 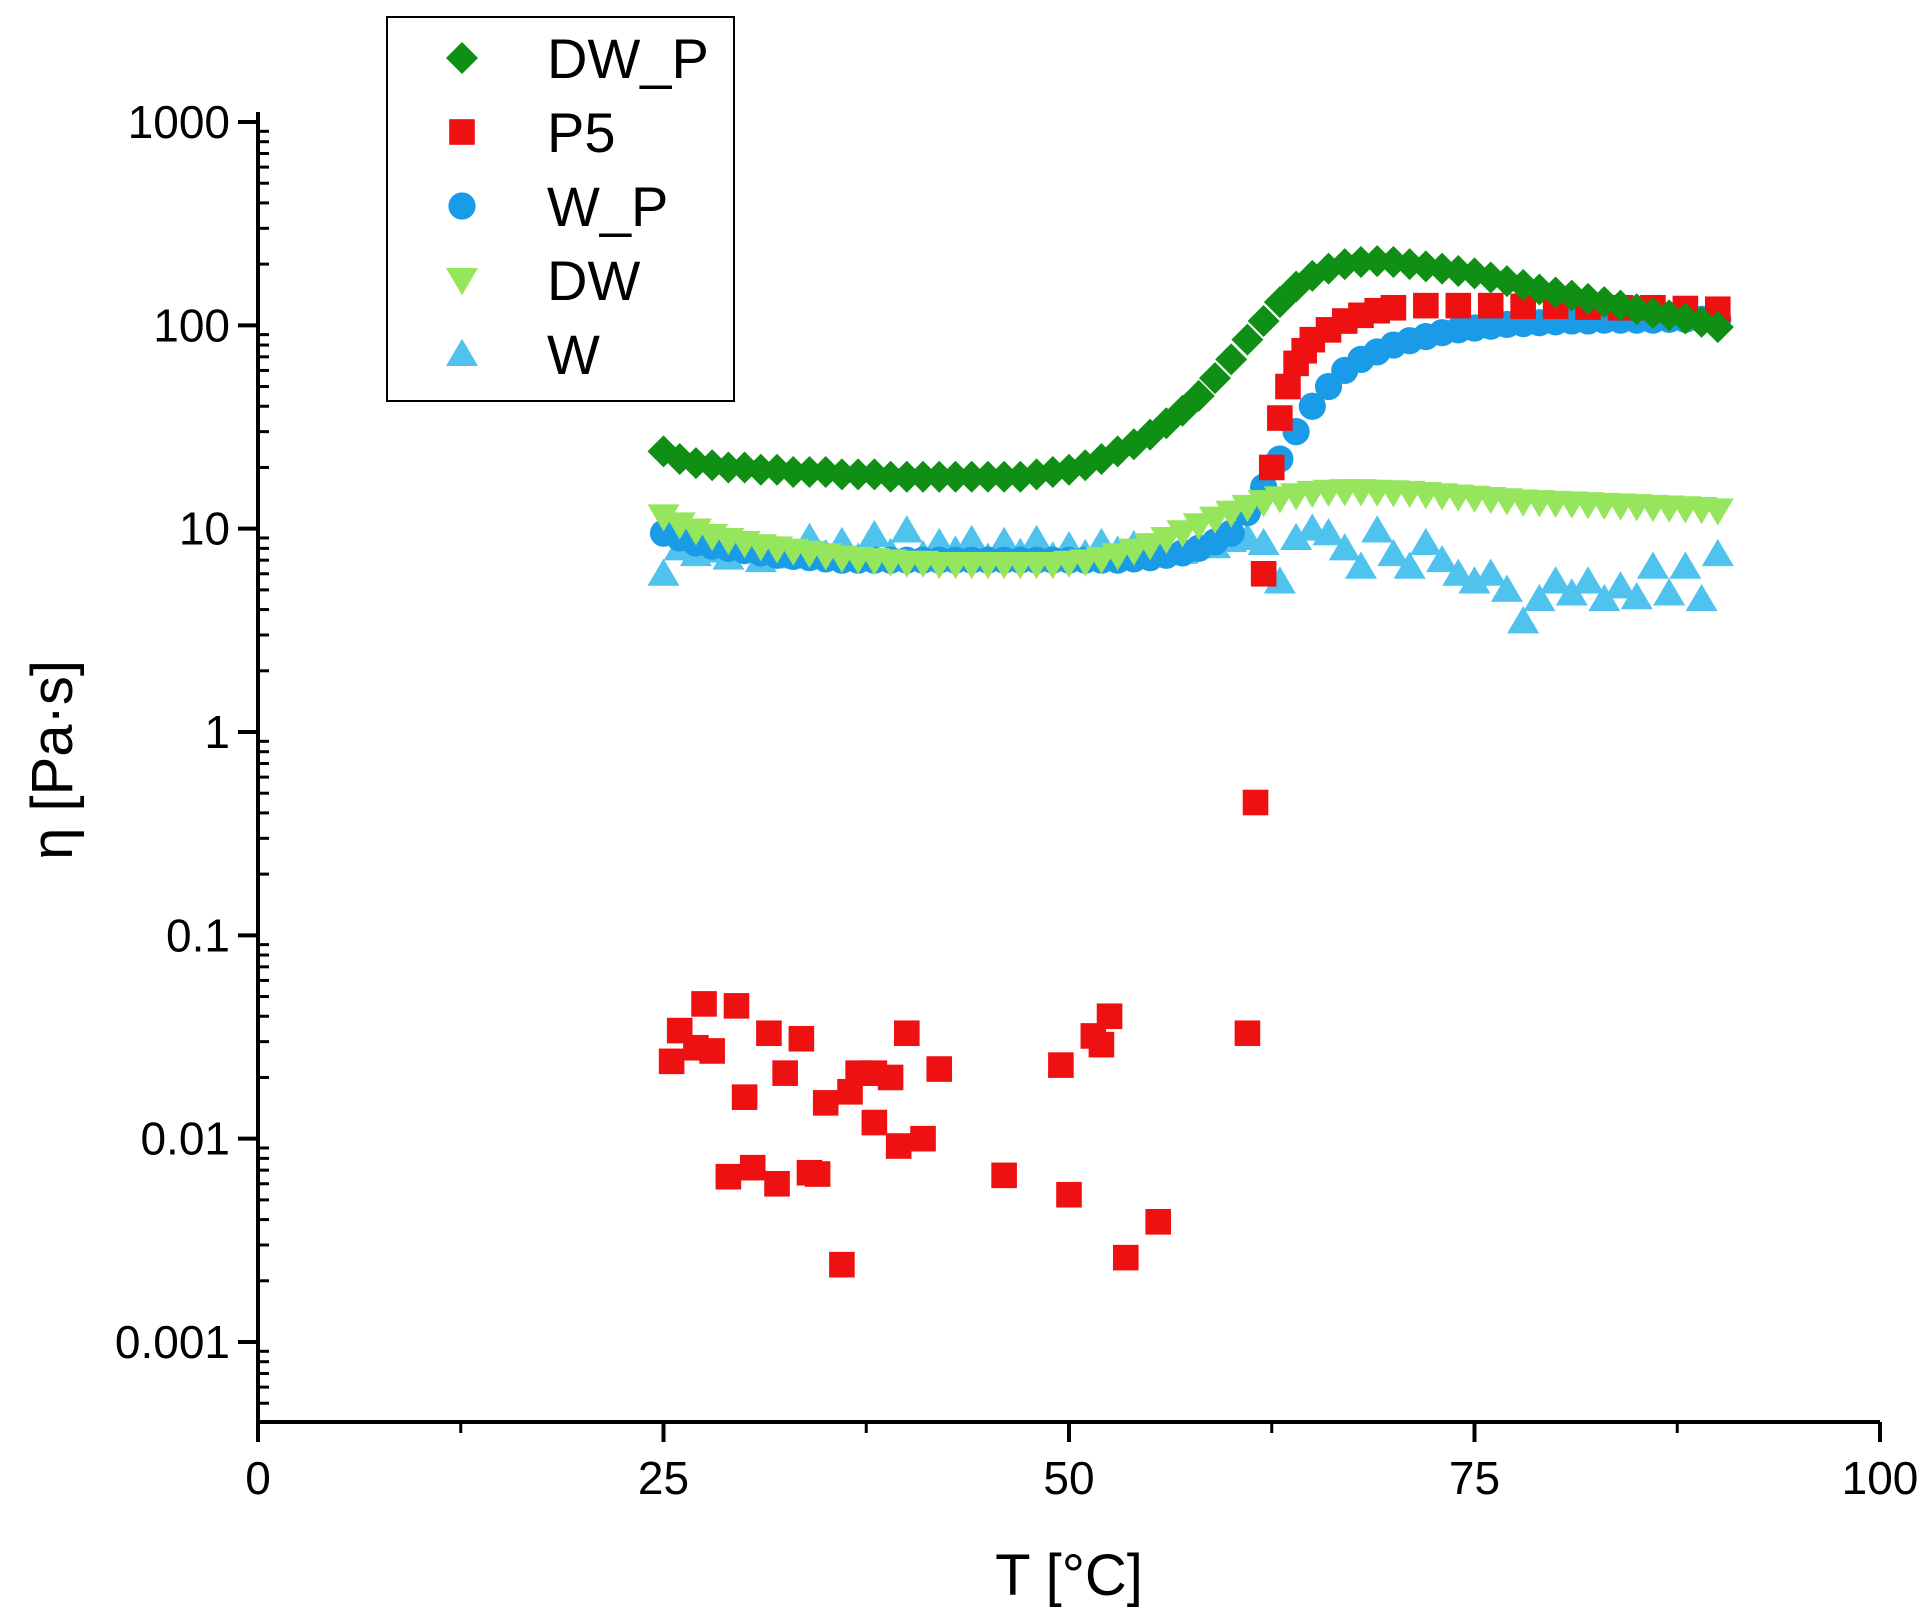 I want to click on x-tick-label: 25, so click(x=663, y=1478).